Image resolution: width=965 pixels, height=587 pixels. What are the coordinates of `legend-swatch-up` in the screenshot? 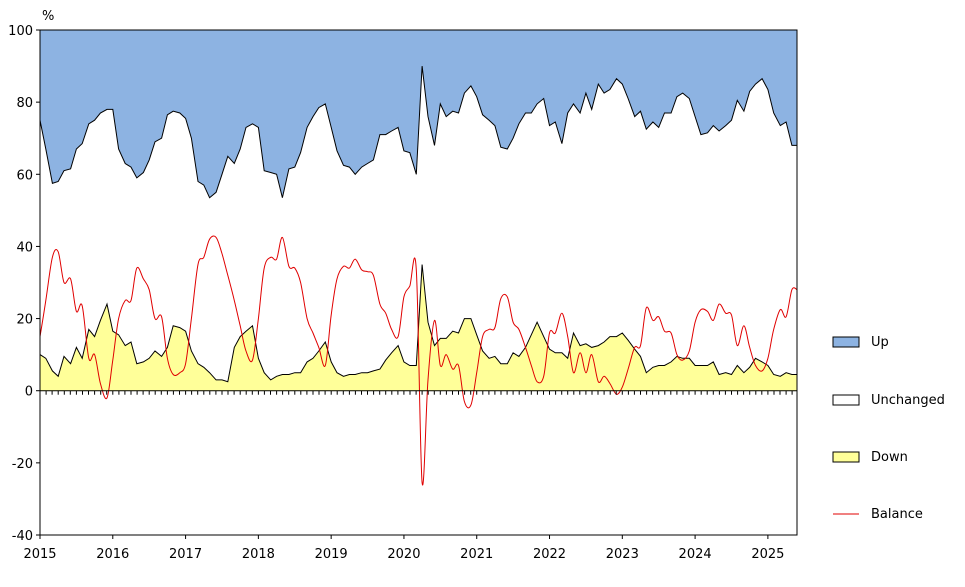 It's located at (846, 342).